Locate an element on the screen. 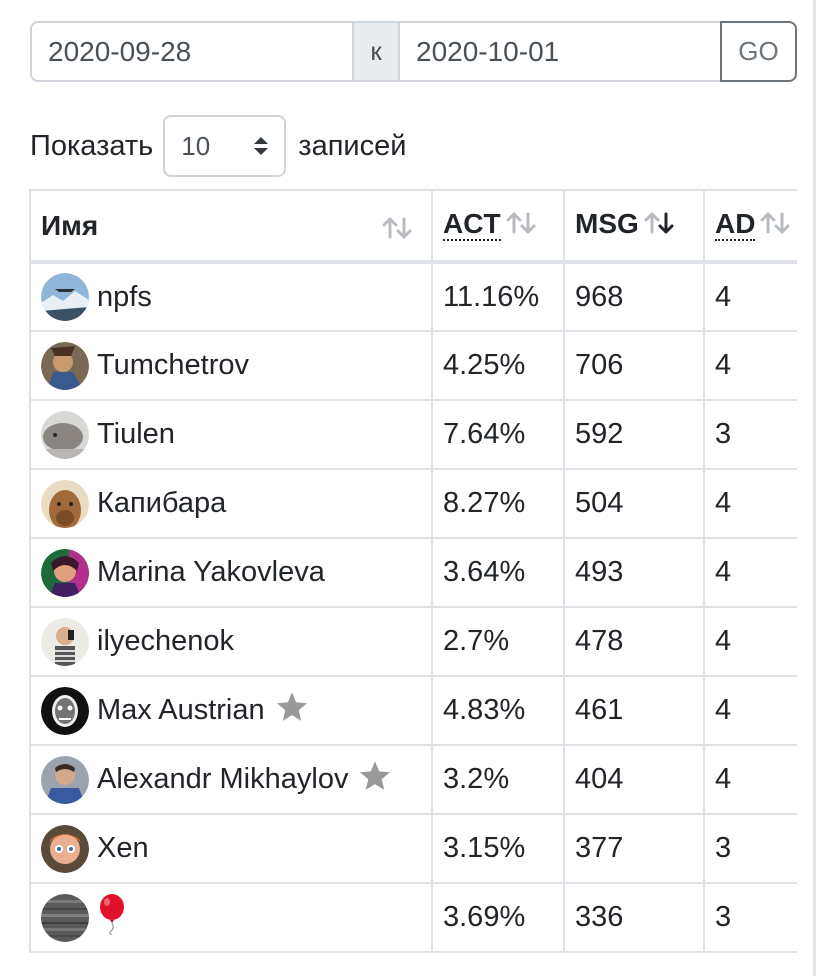 The width and height of the screenshot is (816, 976). cell-act: 4.83% is located at coordinates (498, 710).